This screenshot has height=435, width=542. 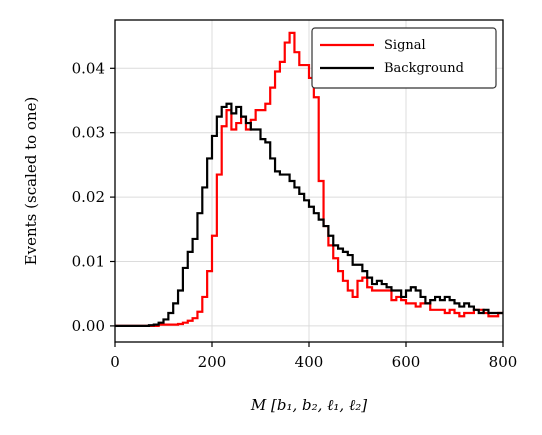 What do you see at coordinates (31, 181) in the screenshot?
I see `y-axis-label: Events (scaled to one)` at bounding box center [31, 181].